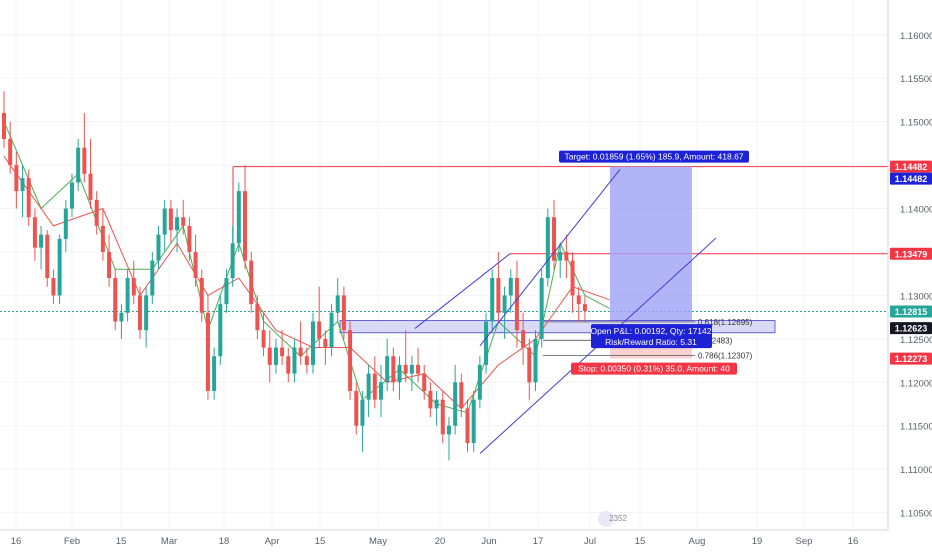 Image resolution: width=932 pixels, height=555 pixels. What do you see at coordinates (462, 291) in the screenshot?
I see `entry-trend-line` at bounding box center [462, 291].